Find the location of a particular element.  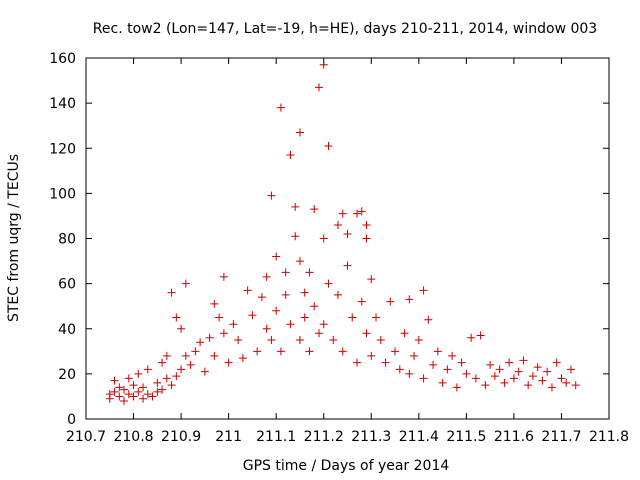

x-tick-label: 210.9 is located at coordinates (181, 437).